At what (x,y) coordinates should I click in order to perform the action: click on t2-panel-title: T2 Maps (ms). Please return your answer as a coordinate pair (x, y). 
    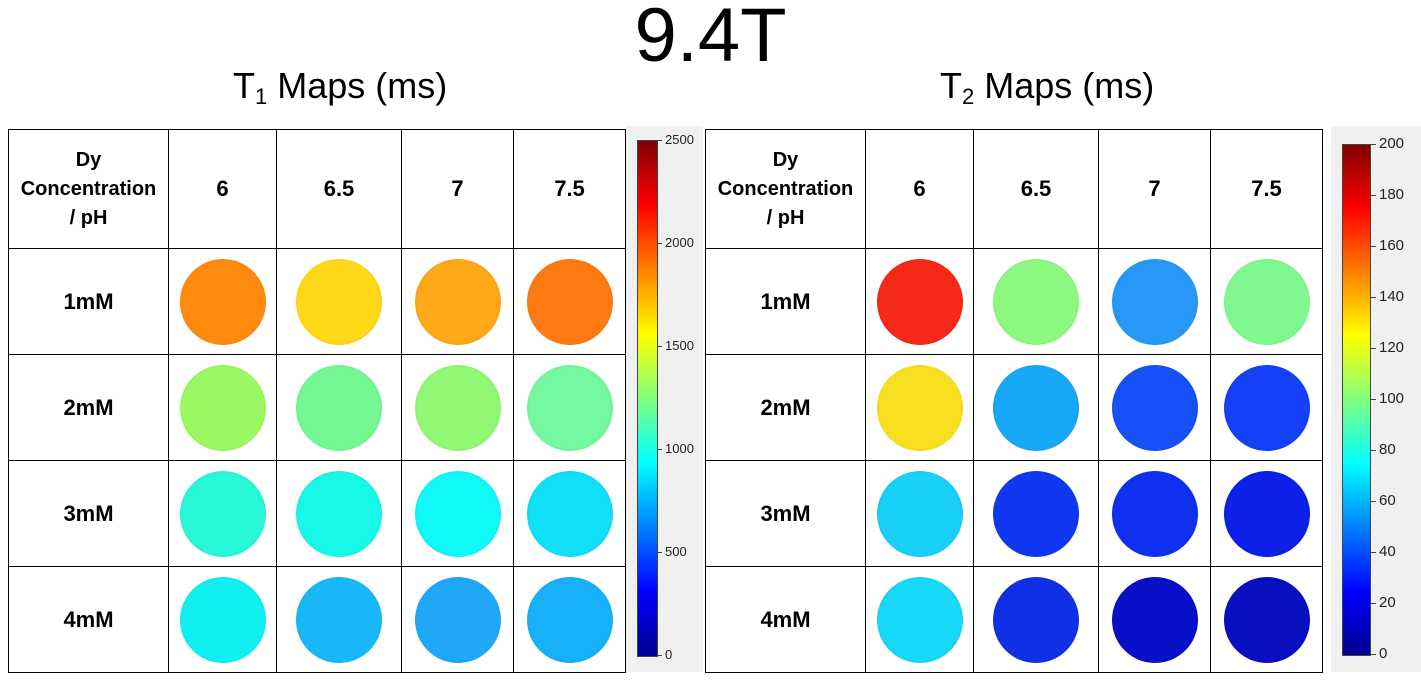
    Looking at the image, I should click on (1047, 87).